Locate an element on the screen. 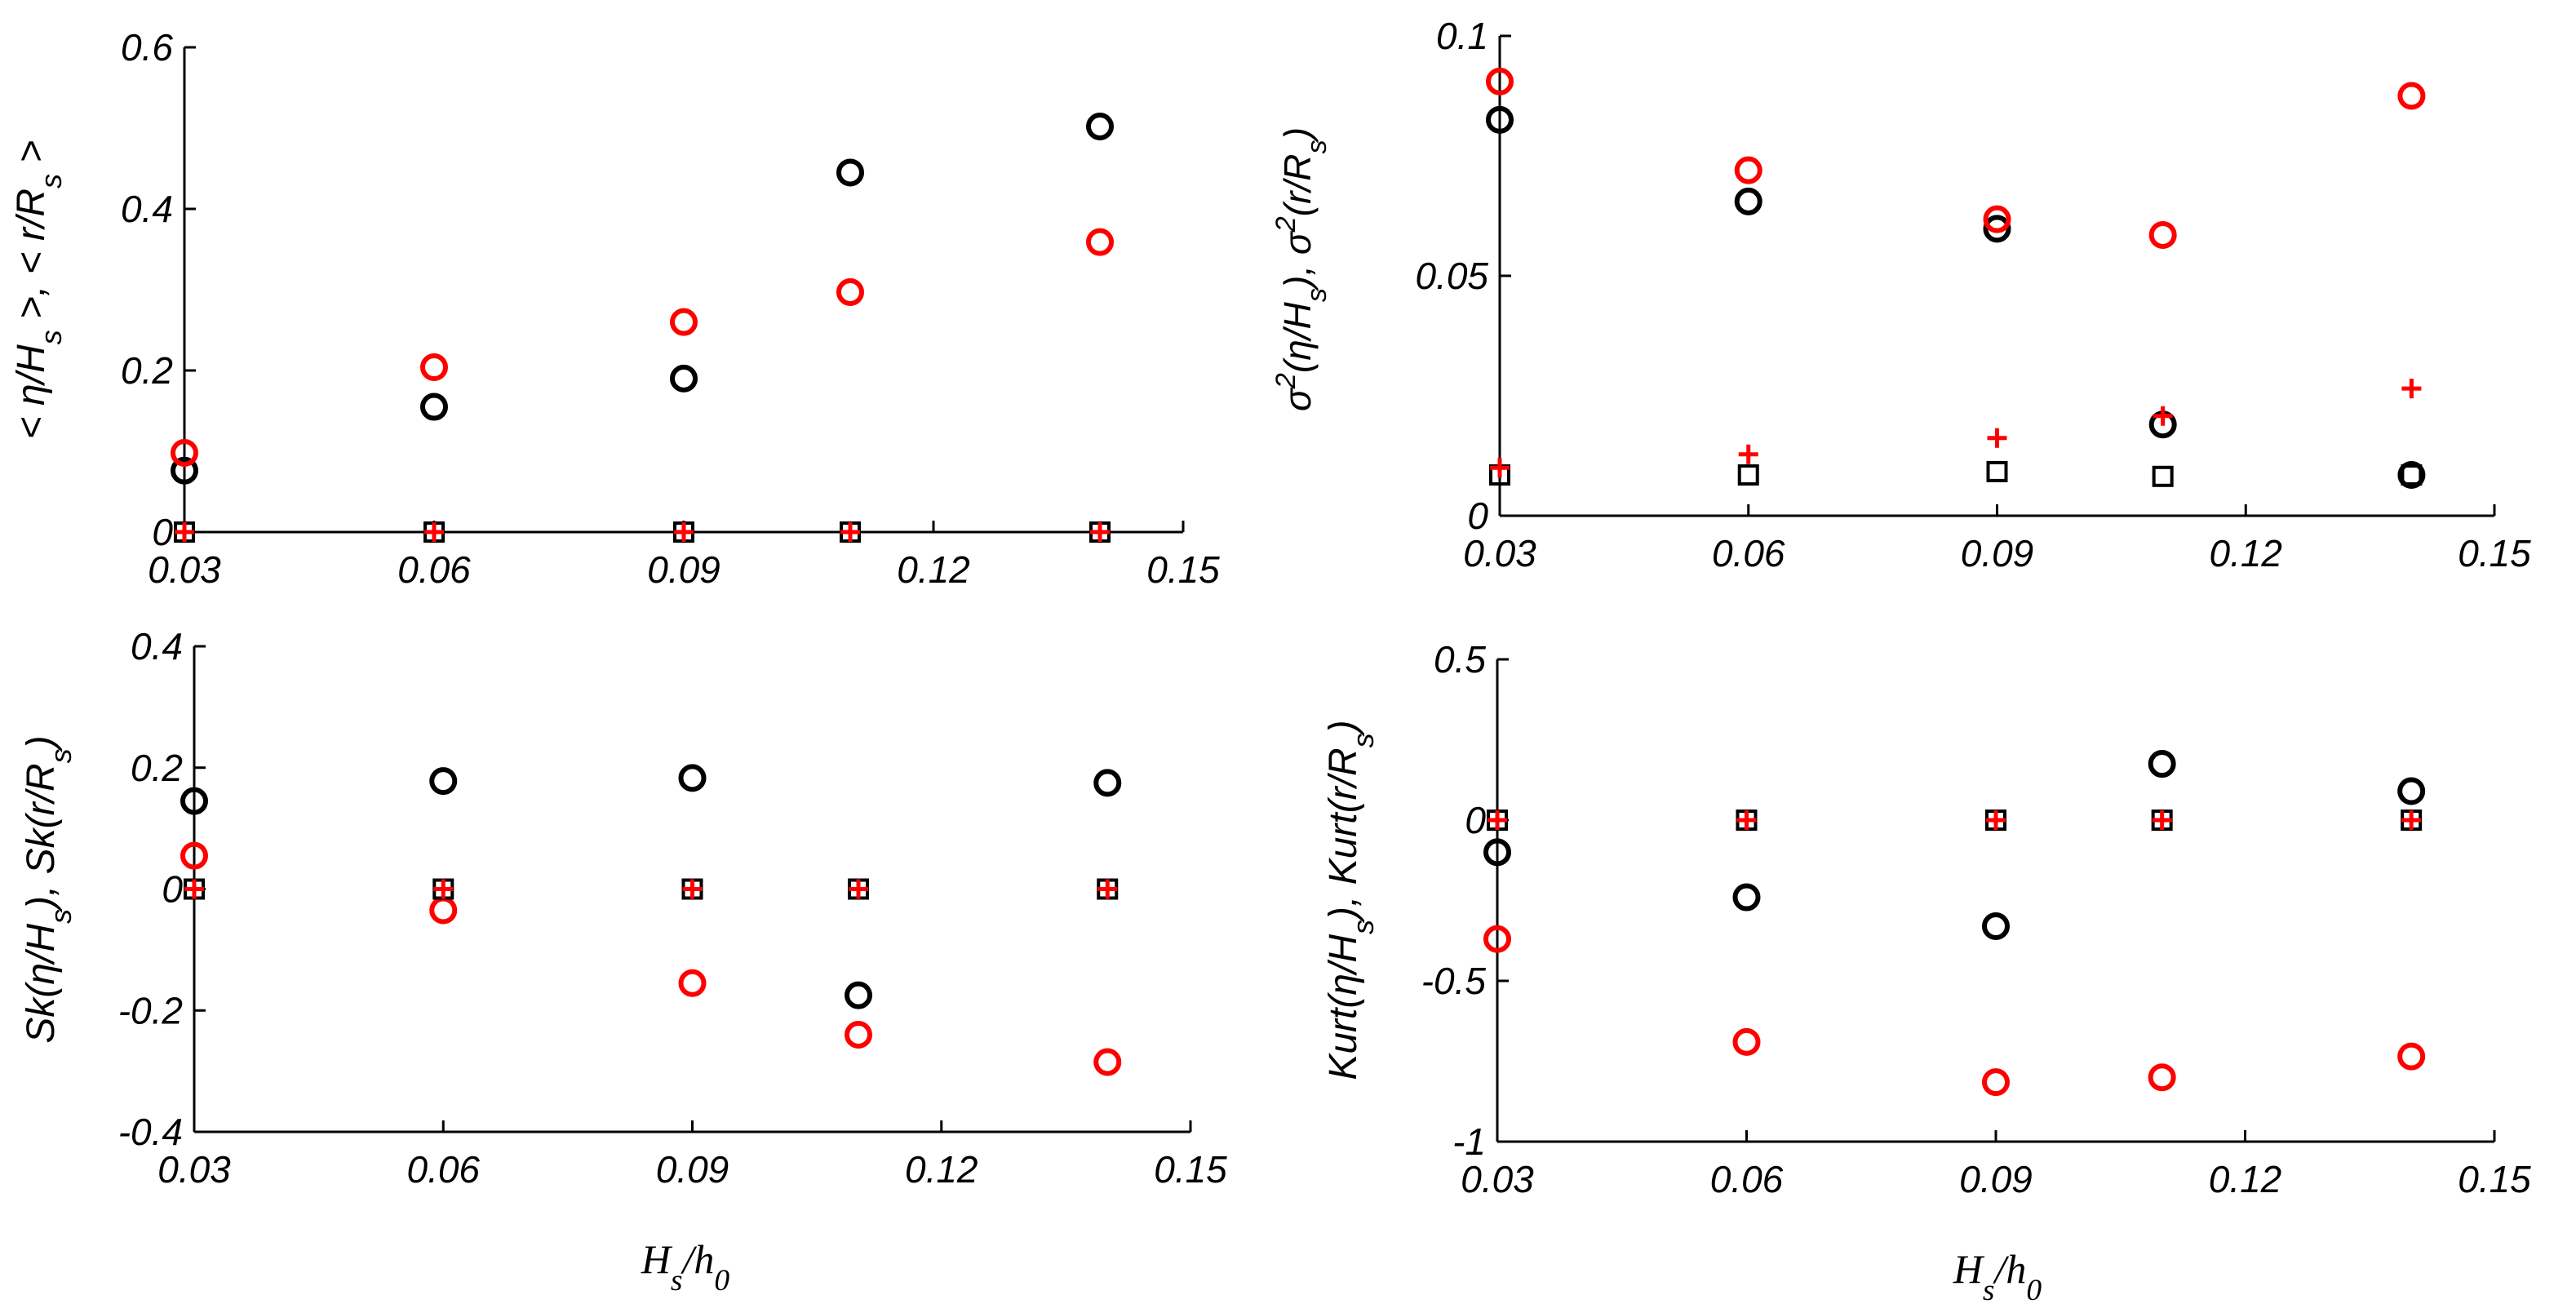 This screenshot has width=2576, height=1313. y-tick-label: -0.5 is located at coordinates (1454, 981).